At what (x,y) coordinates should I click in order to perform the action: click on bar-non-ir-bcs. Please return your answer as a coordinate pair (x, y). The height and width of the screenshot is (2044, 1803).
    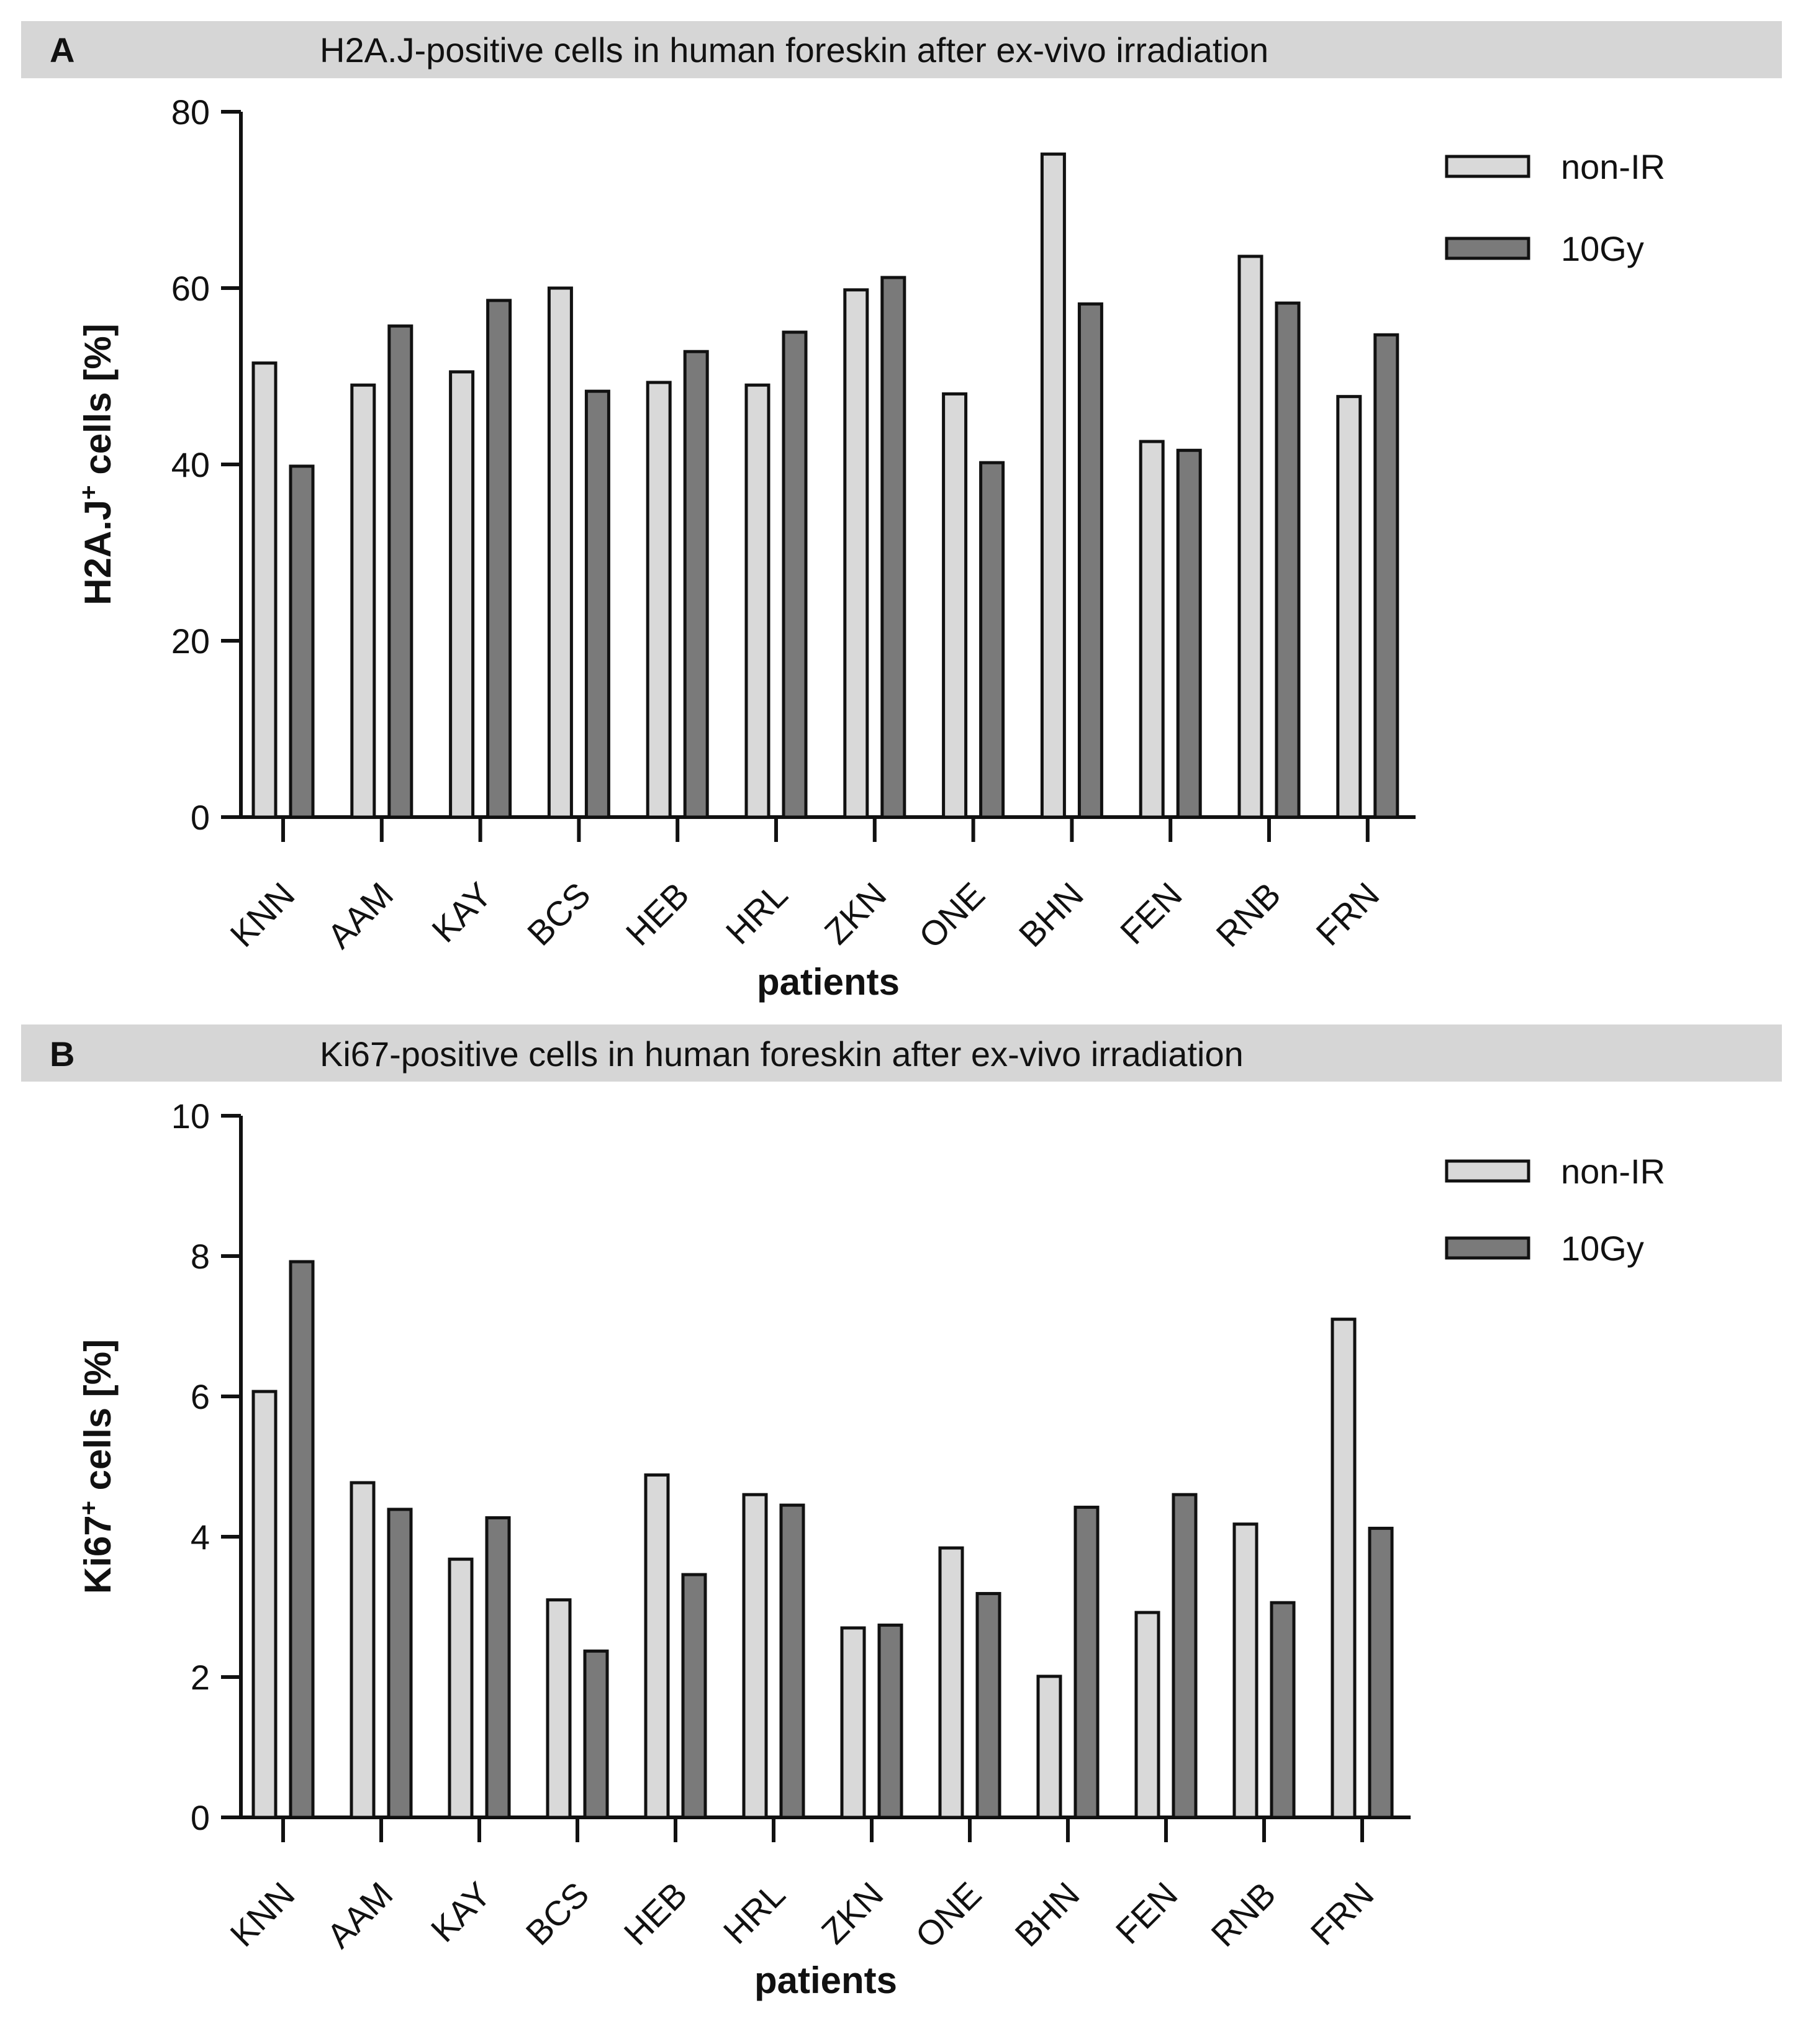
    Looking at the image, I should click on (560, 552).